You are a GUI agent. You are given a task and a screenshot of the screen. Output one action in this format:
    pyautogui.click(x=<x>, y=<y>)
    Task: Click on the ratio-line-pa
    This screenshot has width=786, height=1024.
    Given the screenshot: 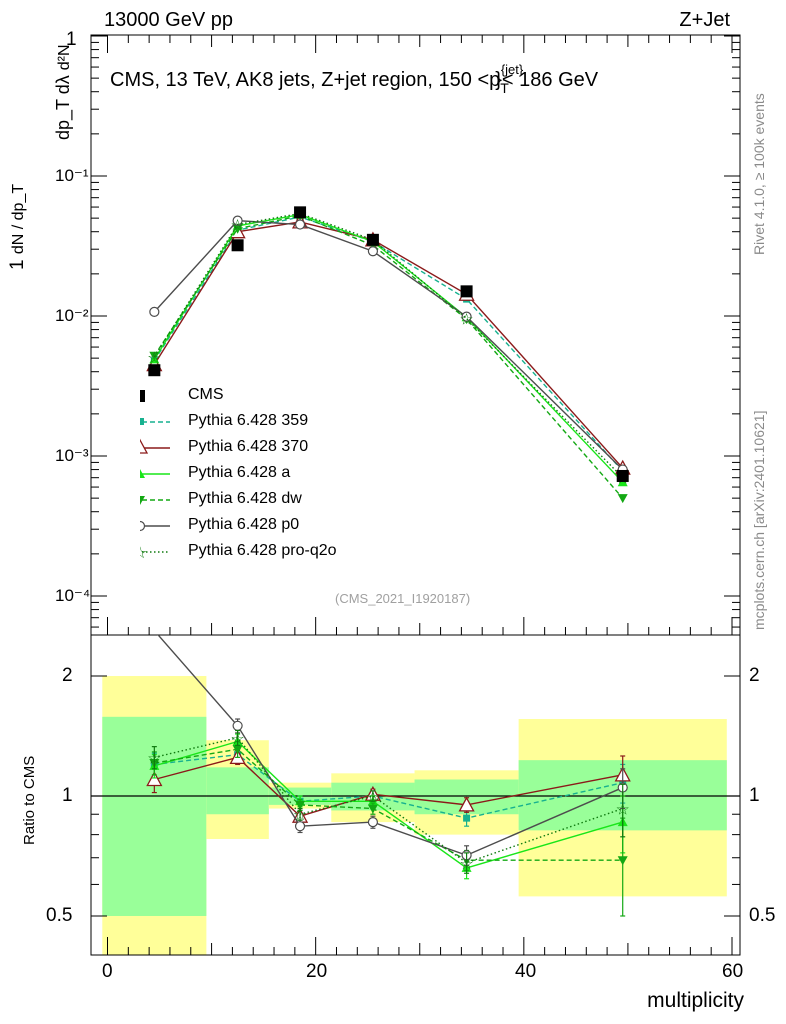 What is the action you would take?
    pyautogui.click(x=388, y=804)
    